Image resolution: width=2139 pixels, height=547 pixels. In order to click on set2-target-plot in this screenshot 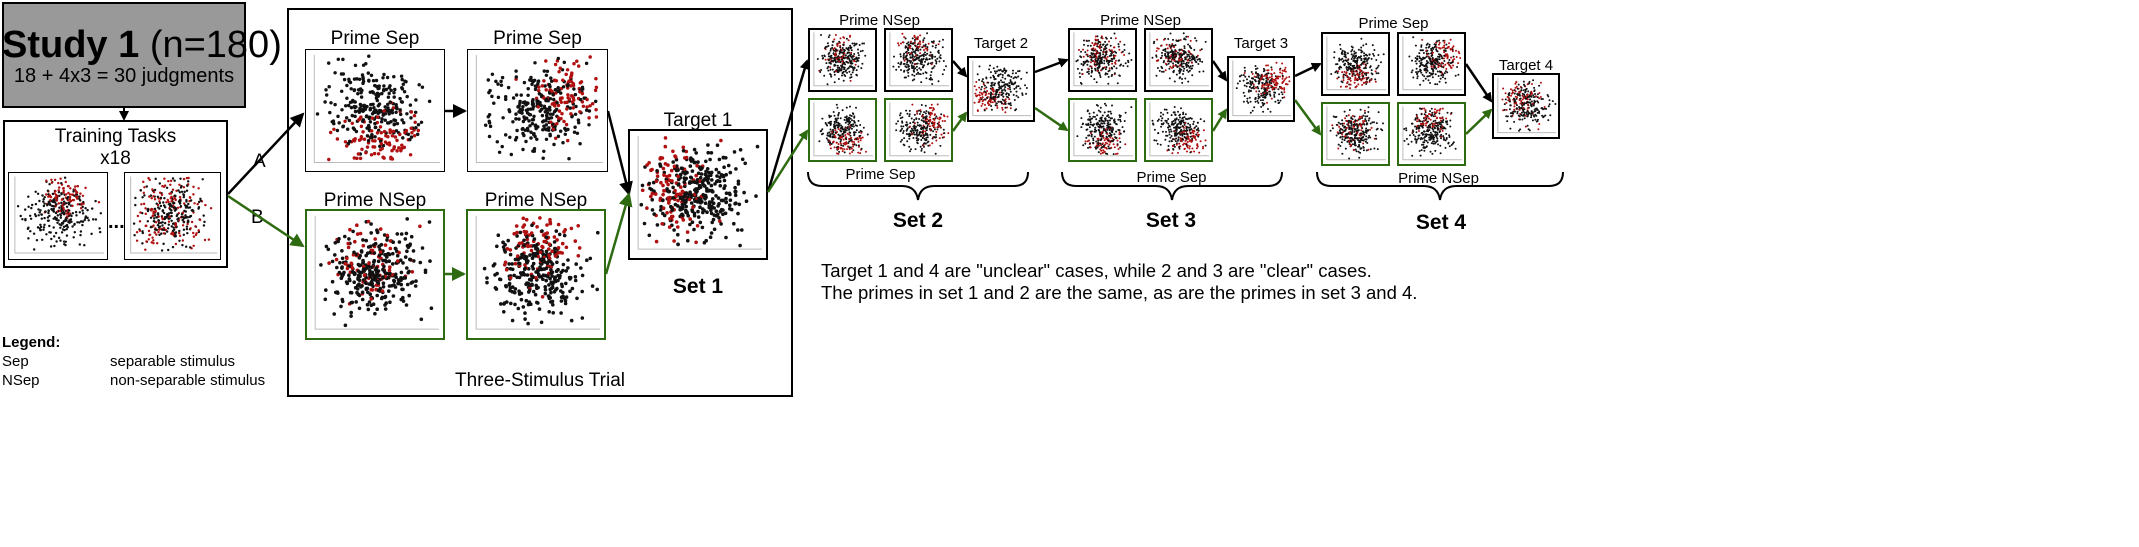, I will do `click(1001, 89)`.